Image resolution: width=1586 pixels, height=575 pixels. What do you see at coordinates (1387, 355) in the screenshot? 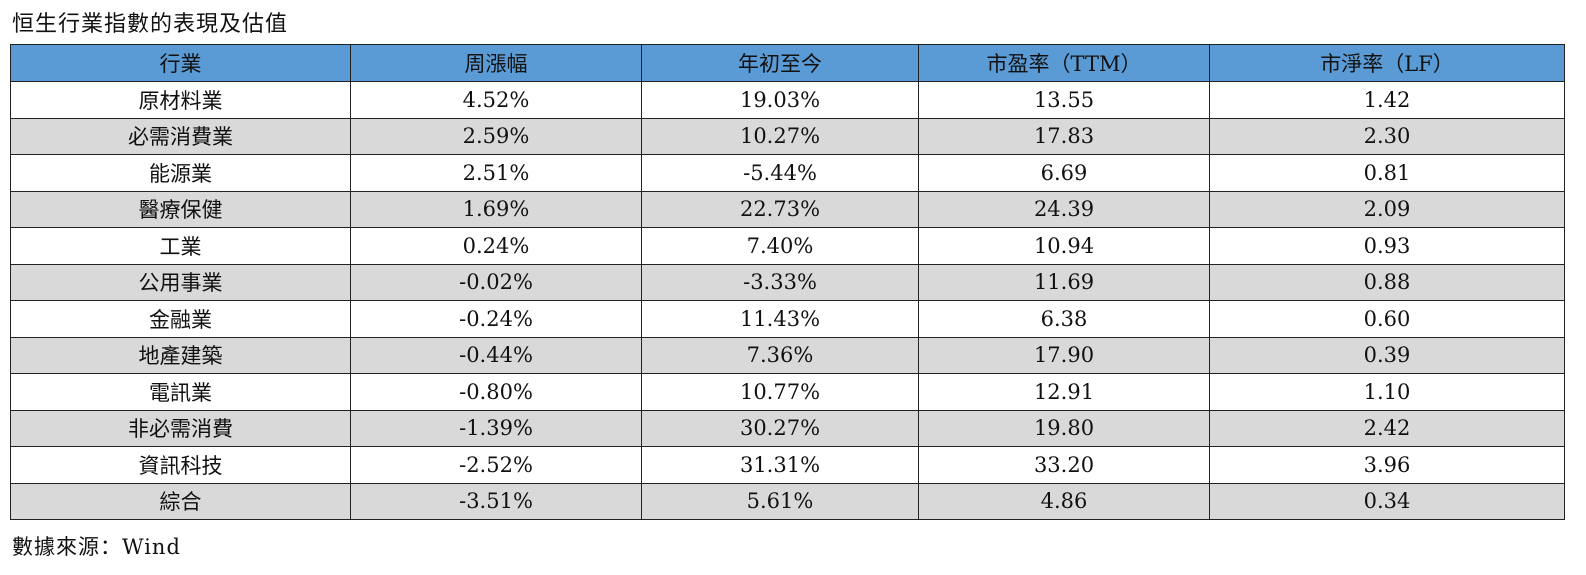
I see `cell-pb: 0.39` at bounding box center [1387, 355].